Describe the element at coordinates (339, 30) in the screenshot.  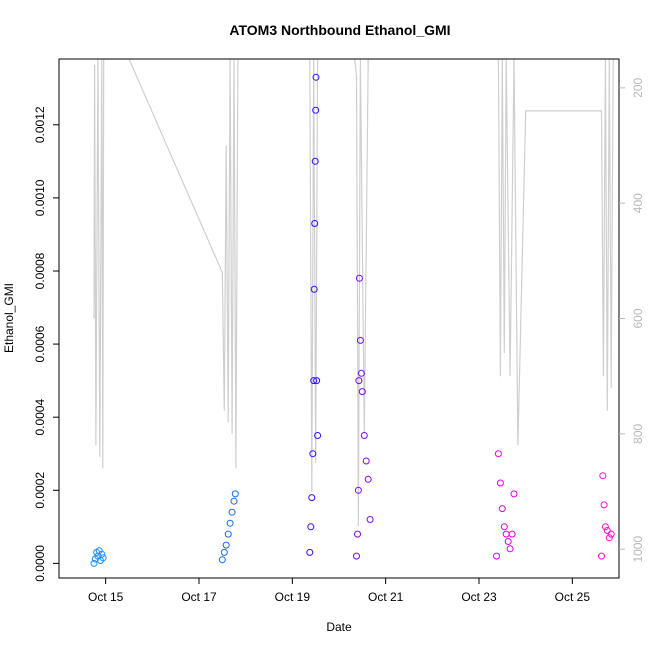
I see `chart-title: ATOM3 Northbound Ethanol_GMI` at that location.